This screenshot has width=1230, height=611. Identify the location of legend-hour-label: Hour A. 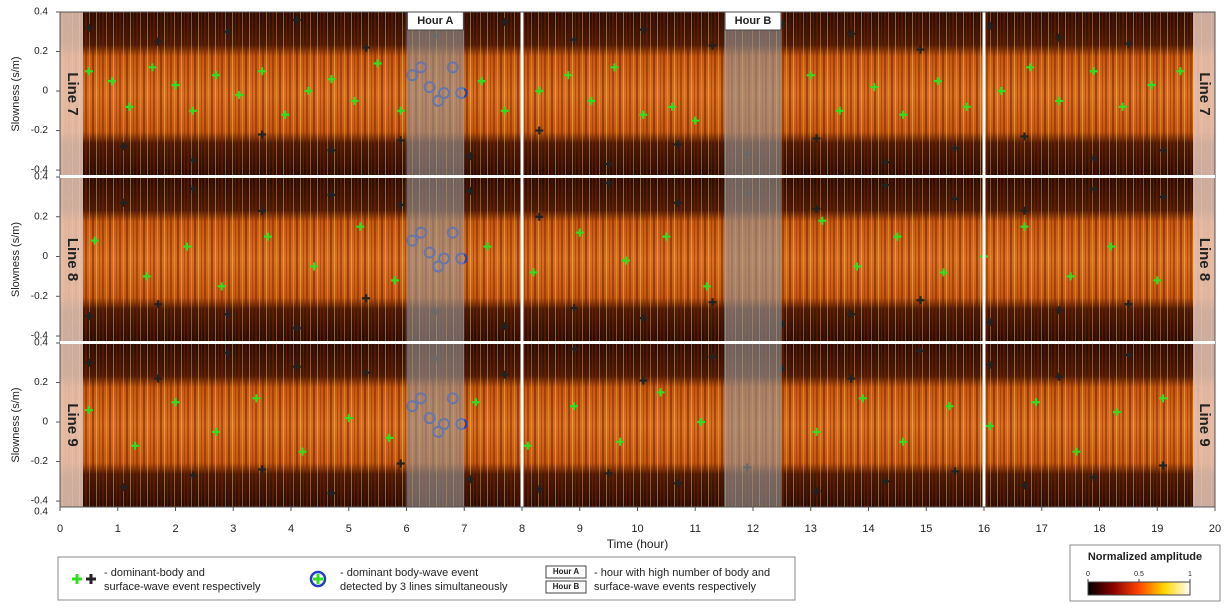
(566, 571).